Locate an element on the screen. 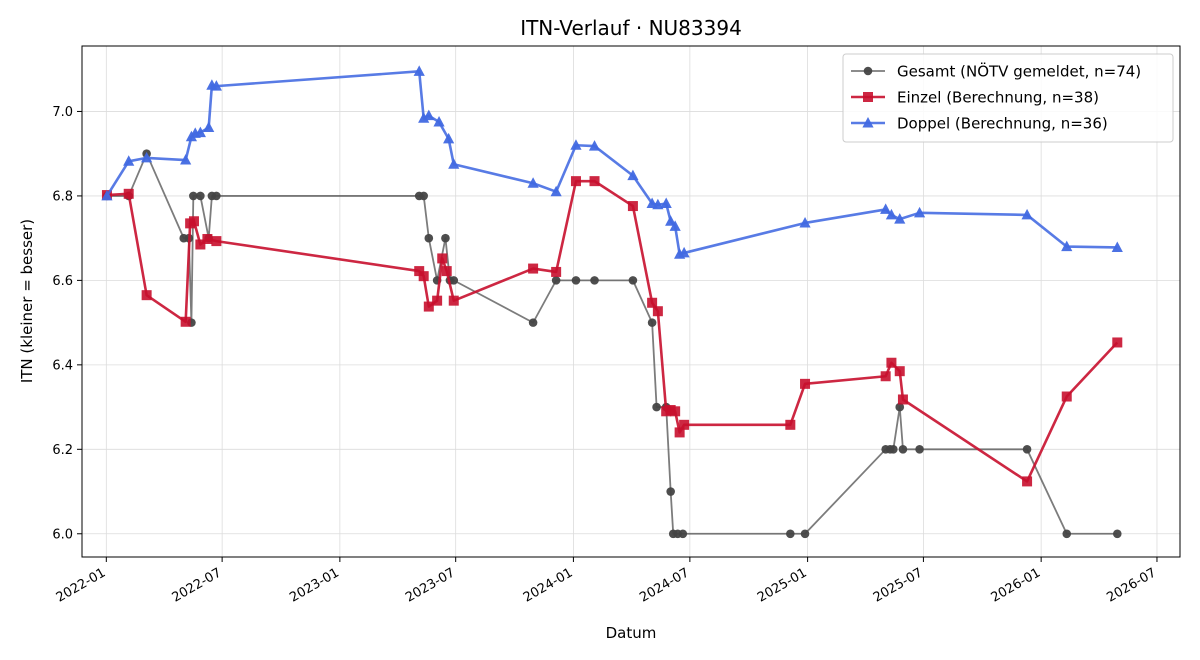 Image resolution: width=1200 pixels, height=660 pixels. y-tick-label: 6.2 is located at coordinates (62, 450).